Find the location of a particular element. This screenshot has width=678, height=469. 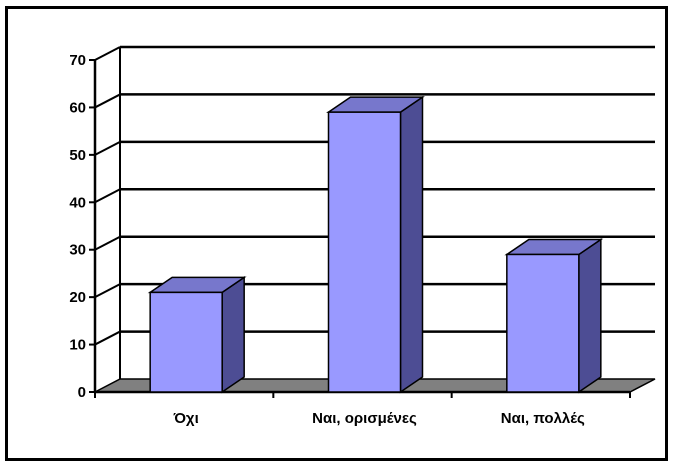

x-tick-label: Όχι is located at coordinates (186, 418).